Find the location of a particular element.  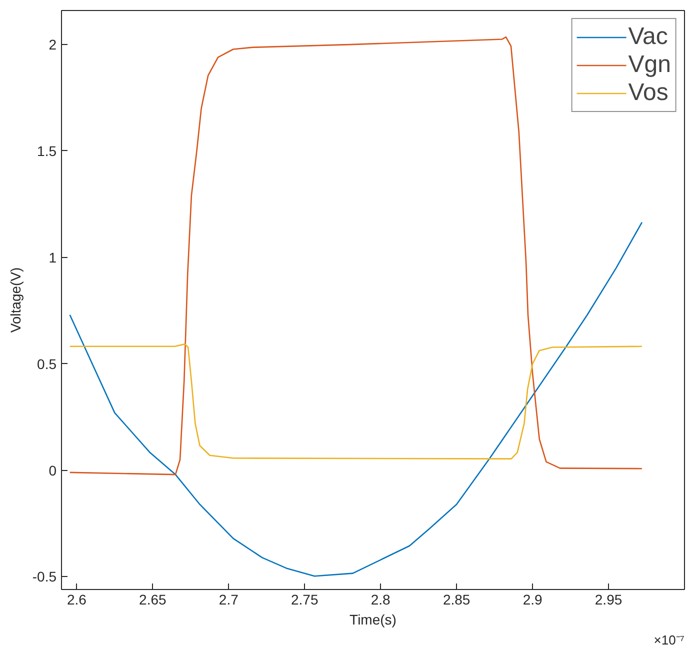

y-tick-label: -0.5 is located at coordinates (44, 576).